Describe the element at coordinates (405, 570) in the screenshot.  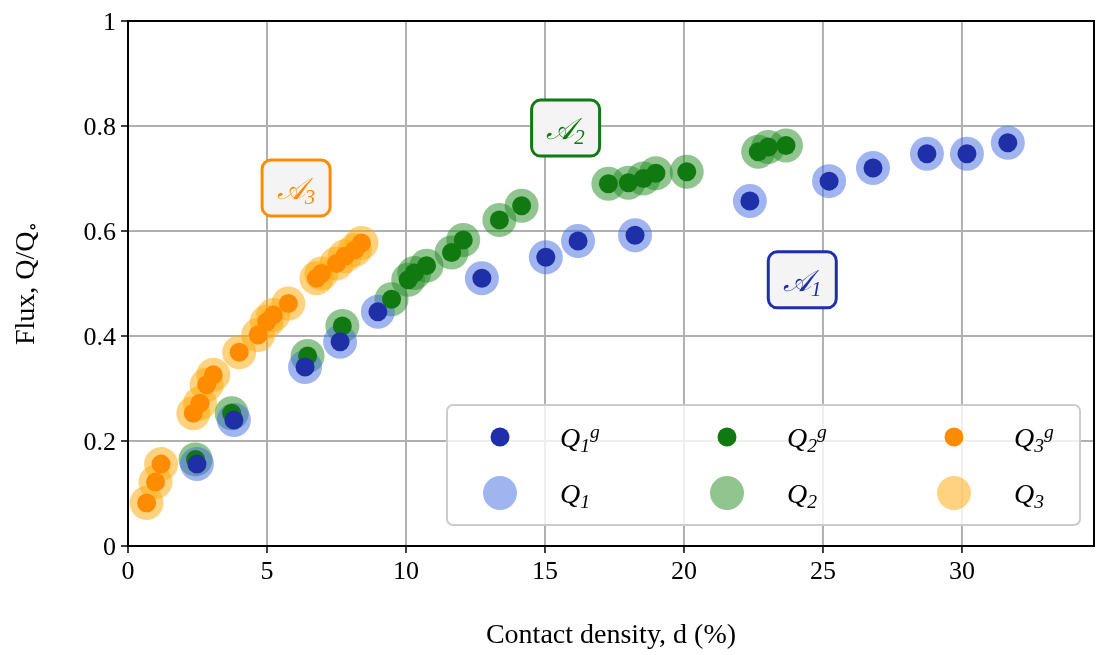
I see `x-tick-label: 10` at that location.